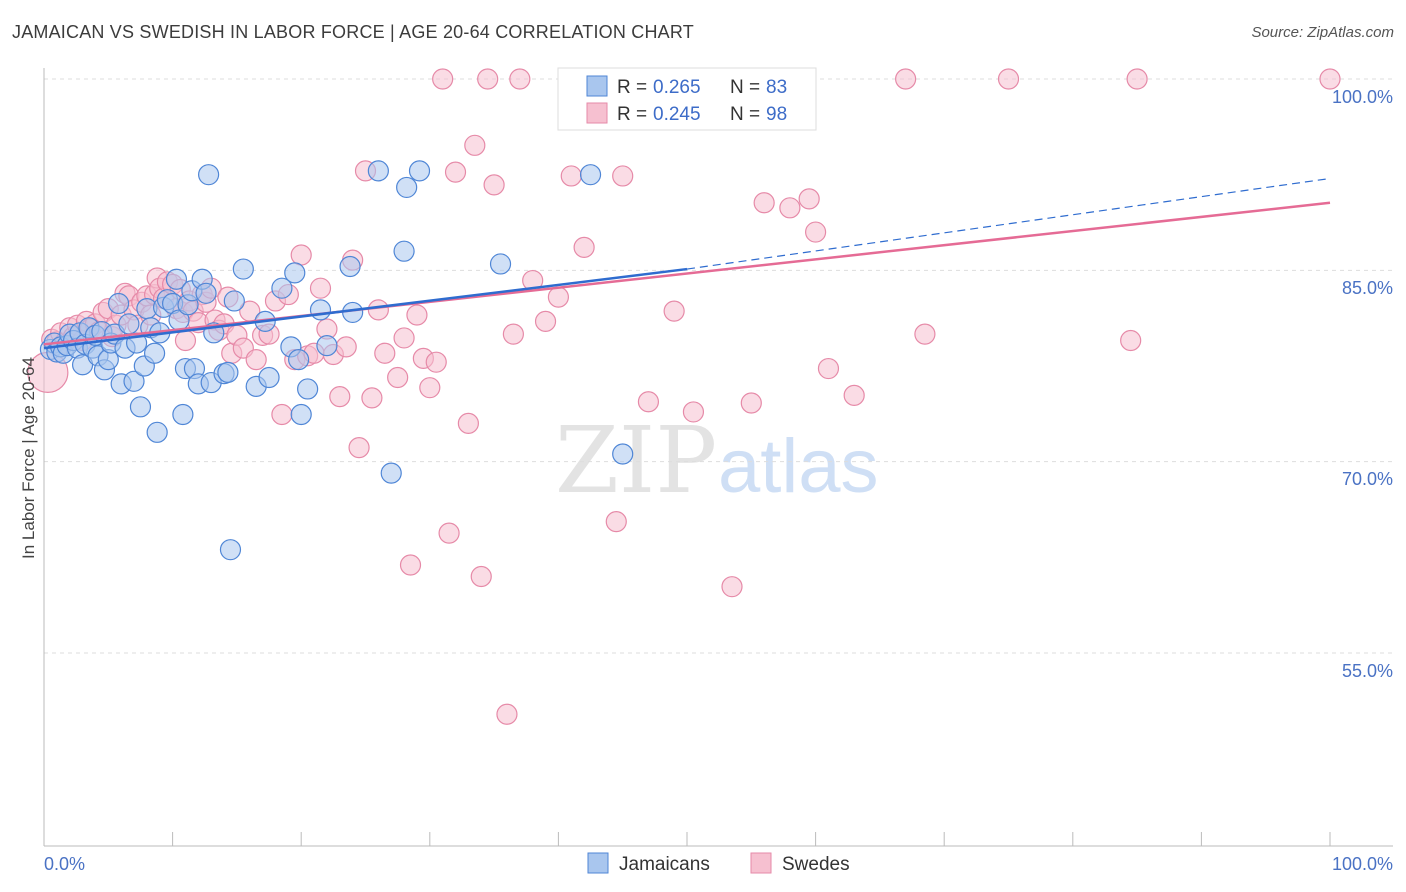 The width and height of the screenshot is (1406, 892). I want to click on jamaicans-trend-line, so click(365, 308).